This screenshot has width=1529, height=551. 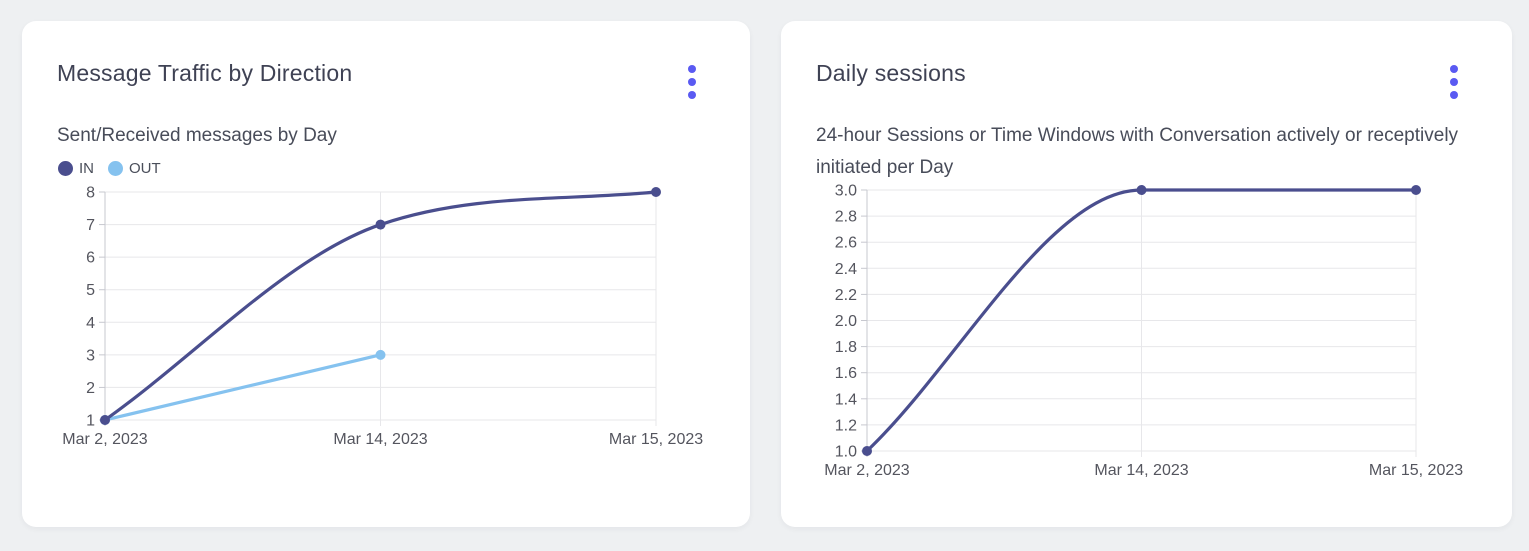 What do you see at coordinates (846, 191) in the screenshot?
I see `y-axis-tick-label: 3.0` at bounding box center [846, 191].